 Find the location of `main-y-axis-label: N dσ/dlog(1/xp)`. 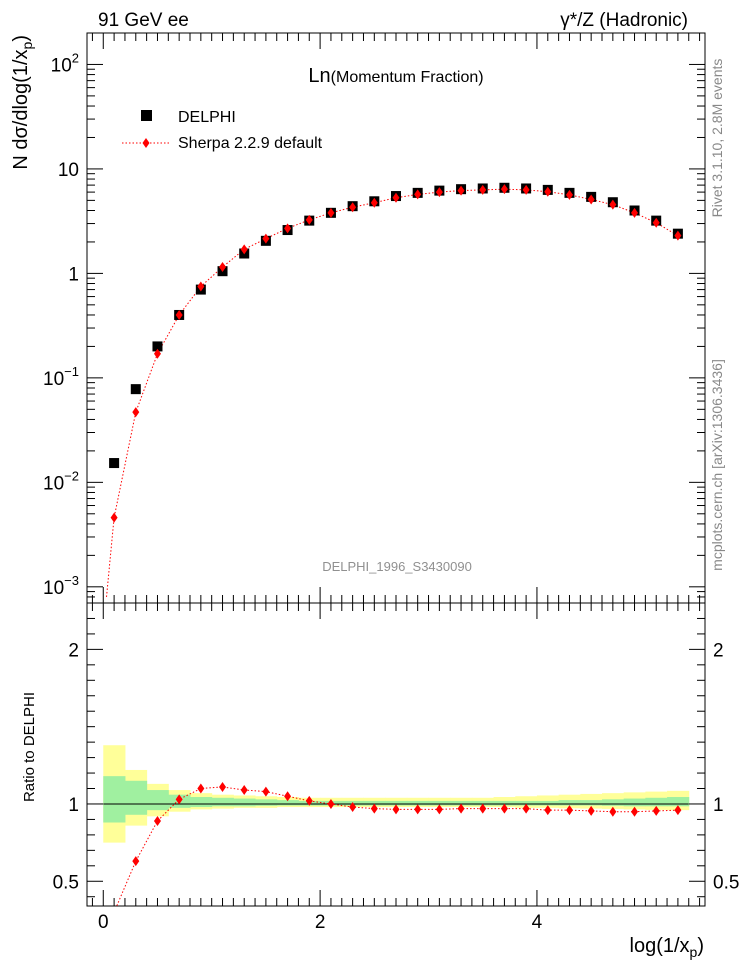

main-y-axis-label: N dσ/dlog(1/xp) is located at coordinates (22, 102).